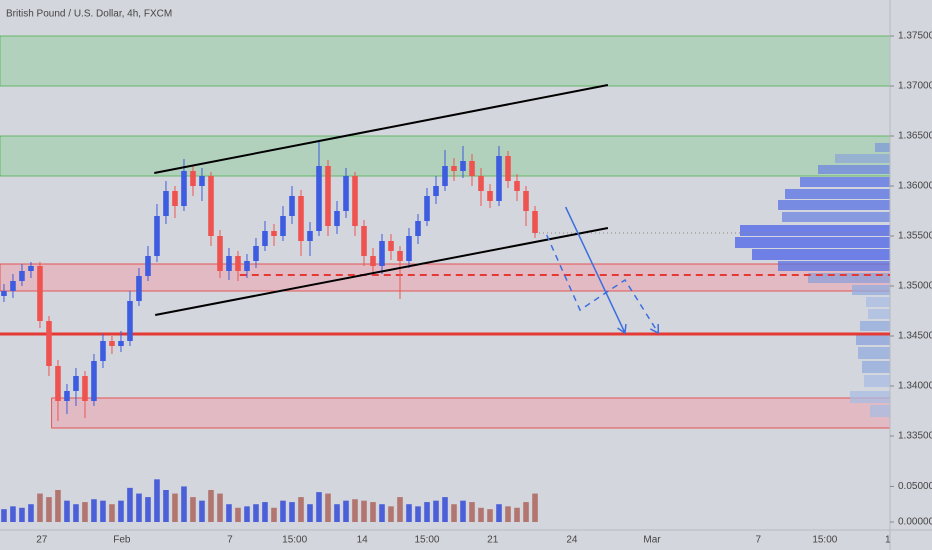 This screenshot has width=932, height=550. Describe the element at coordinates (915, 136) in the screenshot. I see `y-tick-label: 1.36500` at that location.